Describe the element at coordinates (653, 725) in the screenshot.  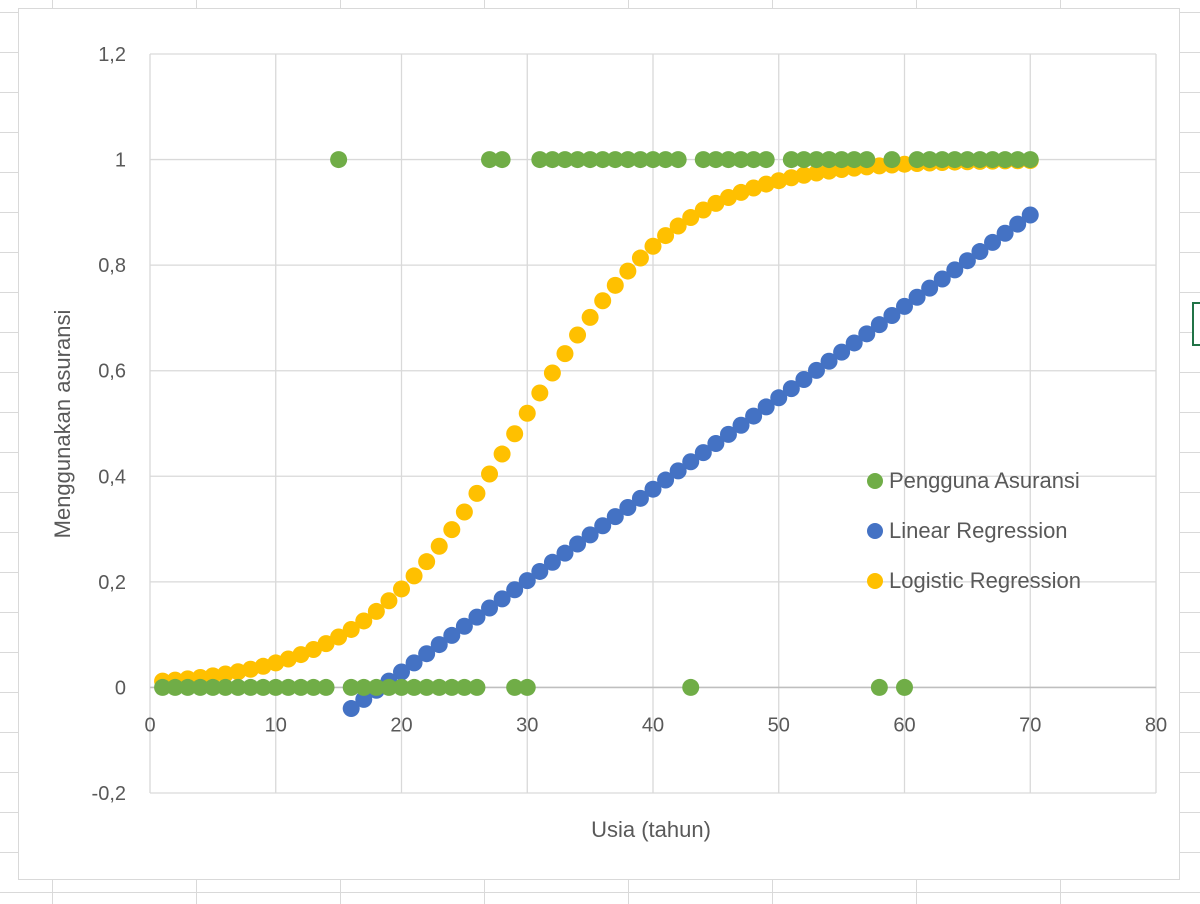
I see `x-tick-label: 40` at that location.